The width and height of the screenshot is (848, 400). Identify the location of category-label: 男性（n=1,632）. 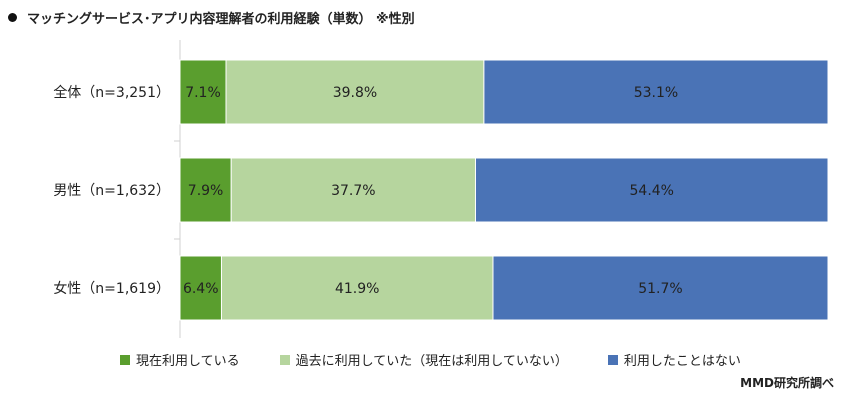
(111, 191).